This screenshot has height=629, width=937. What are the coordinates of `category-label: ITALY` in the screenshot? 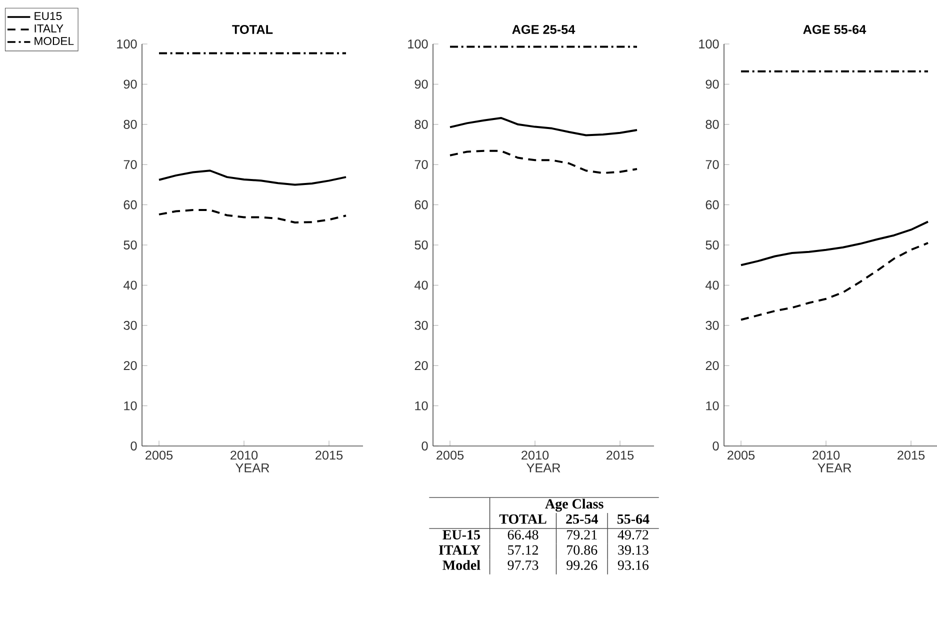 It's located at (459, 550).